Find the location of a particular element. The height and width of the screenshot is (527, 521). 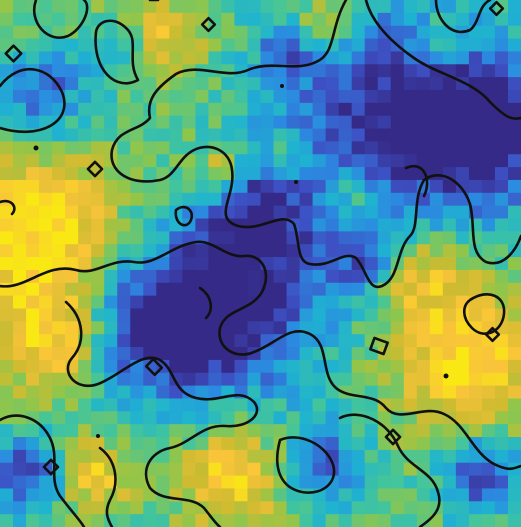

contour-dot is located at coordinates (446, 376).